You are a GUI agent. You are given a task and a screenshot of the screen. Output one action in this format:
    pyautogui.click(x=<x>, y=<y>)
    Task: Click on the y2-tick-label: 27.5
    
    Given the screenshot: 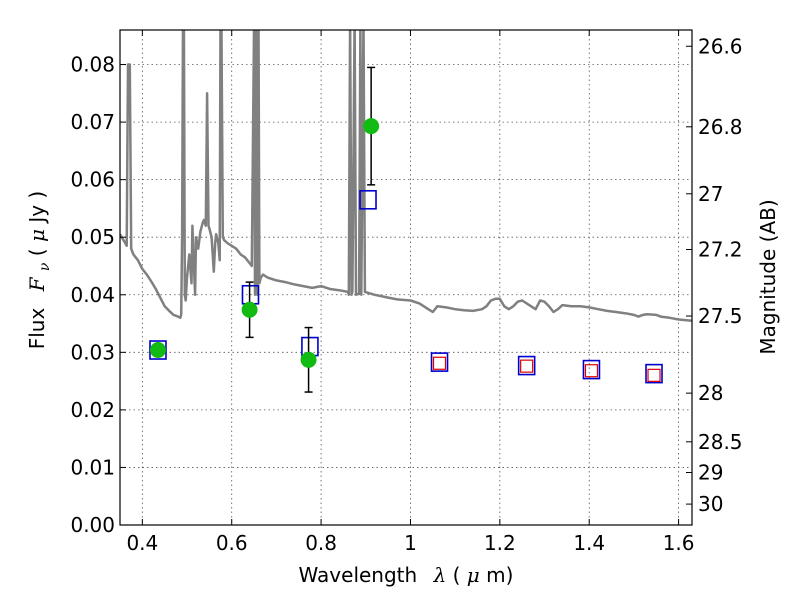 What is the action you would take?
    pyautogui.click(x=720, y=316)
    